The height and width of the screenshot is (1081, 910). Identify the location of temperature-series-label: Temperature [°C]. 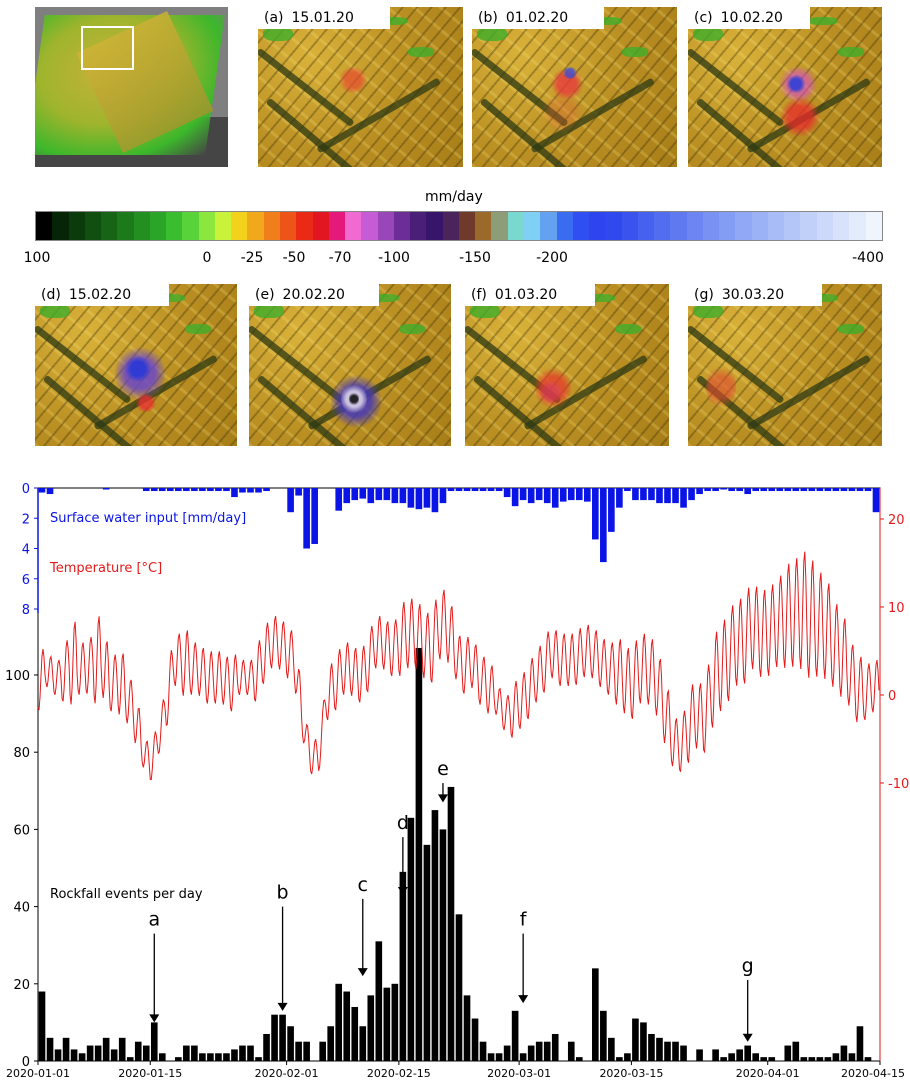
(105, 568).